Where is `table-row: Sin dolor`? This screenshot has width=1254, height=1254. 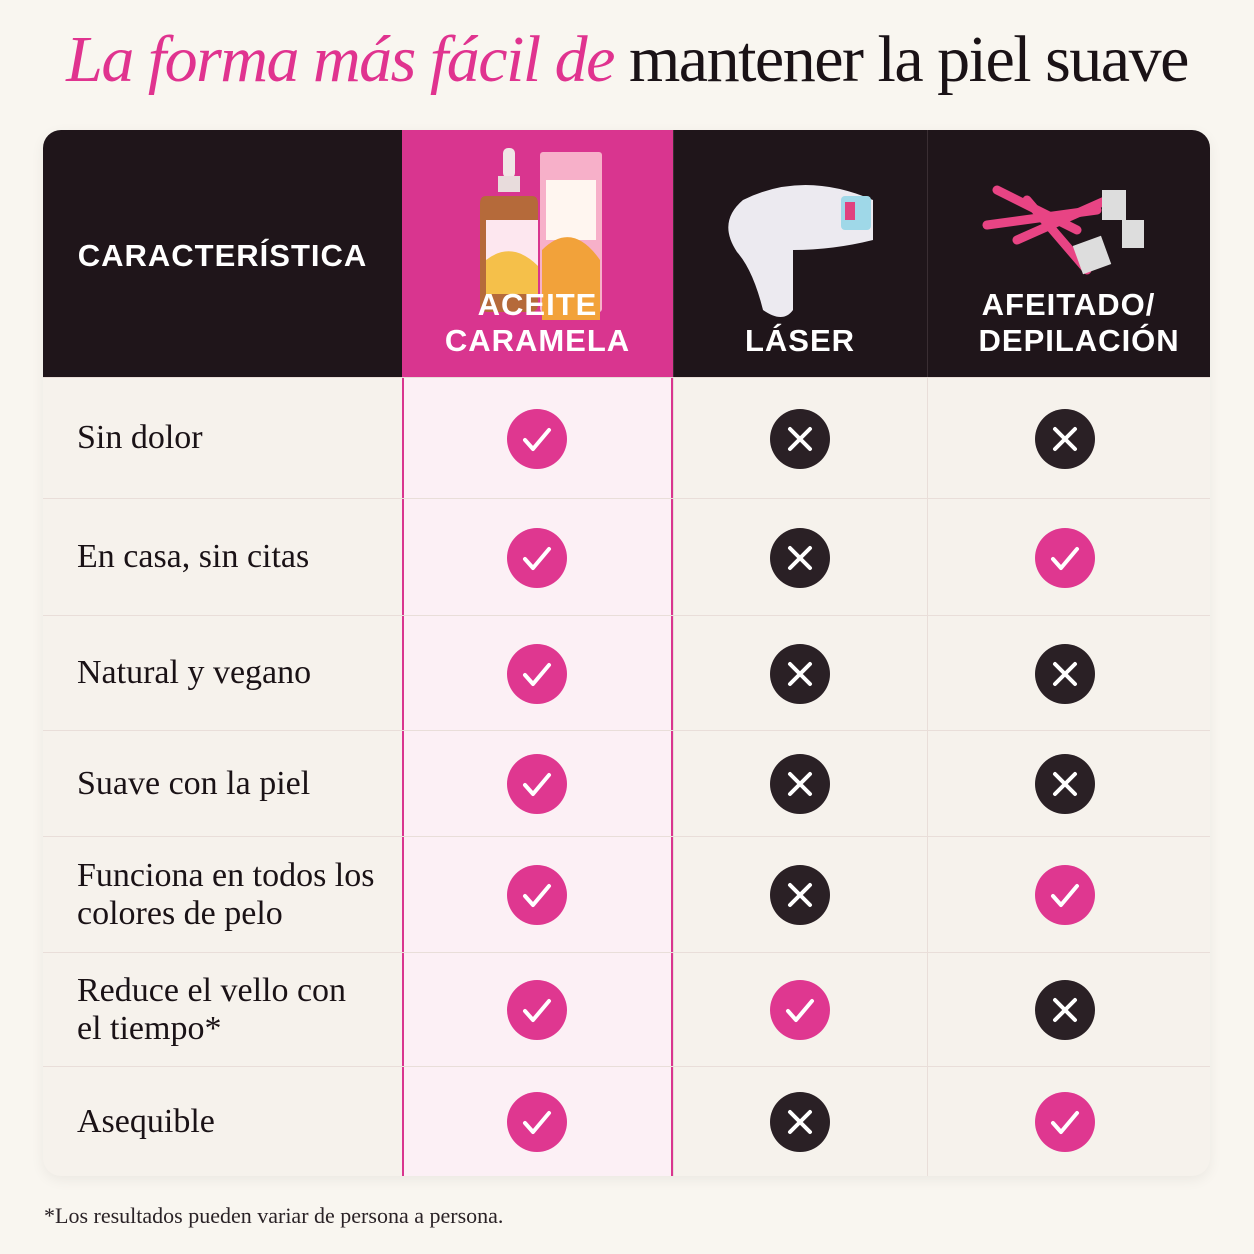 table-row: Sin dolor is located at coordinates (626, 437).